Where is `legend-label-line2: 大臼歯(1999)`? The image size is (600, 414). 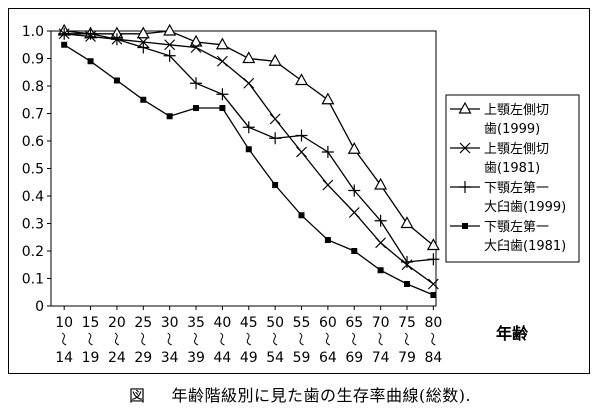 legend-label-line2: 大臼歯(1999) is located at coordinates (525, 207).